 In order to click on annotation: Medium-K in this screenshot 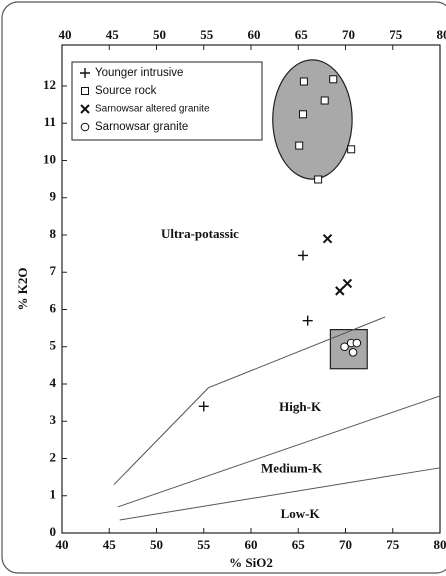, I will do `click(292, 468)`.